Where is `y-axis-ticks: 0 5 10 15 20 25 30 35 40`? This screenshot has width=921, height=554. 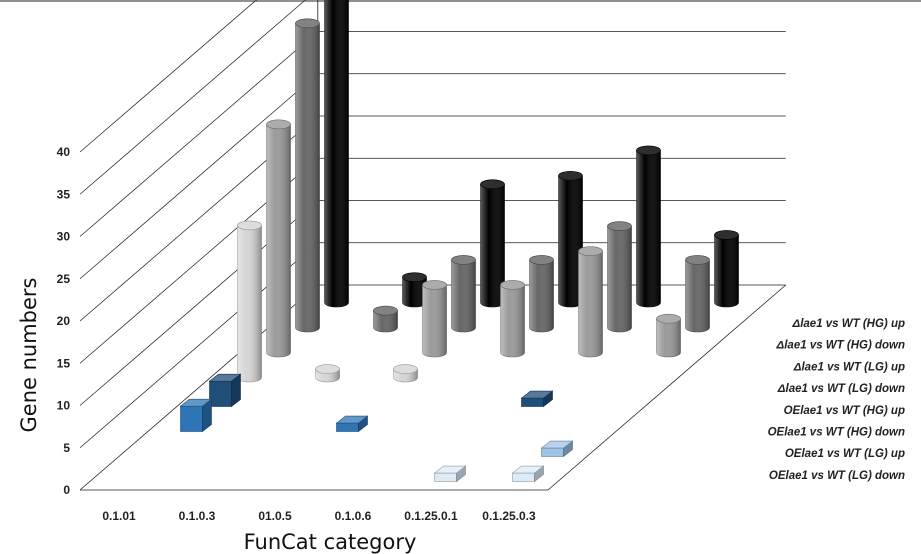 y-axis-ticks: 0 5 10 15 20 25 30 35 40 is located at coordinates (64, 321).